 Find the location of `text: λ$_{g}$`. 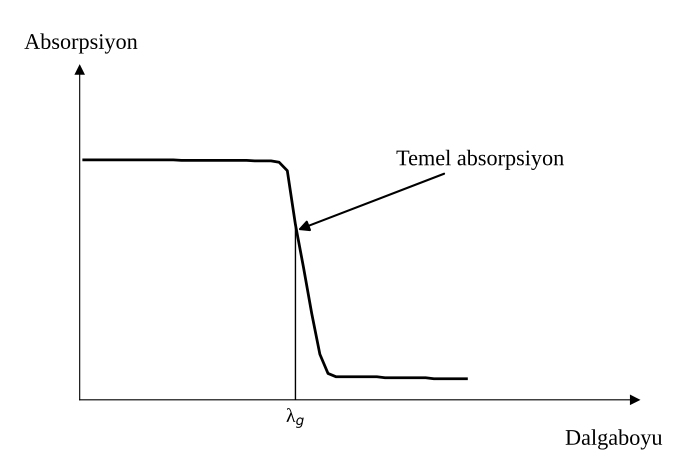

text: λ$_{g}$ is located at coordinates (295, 418).